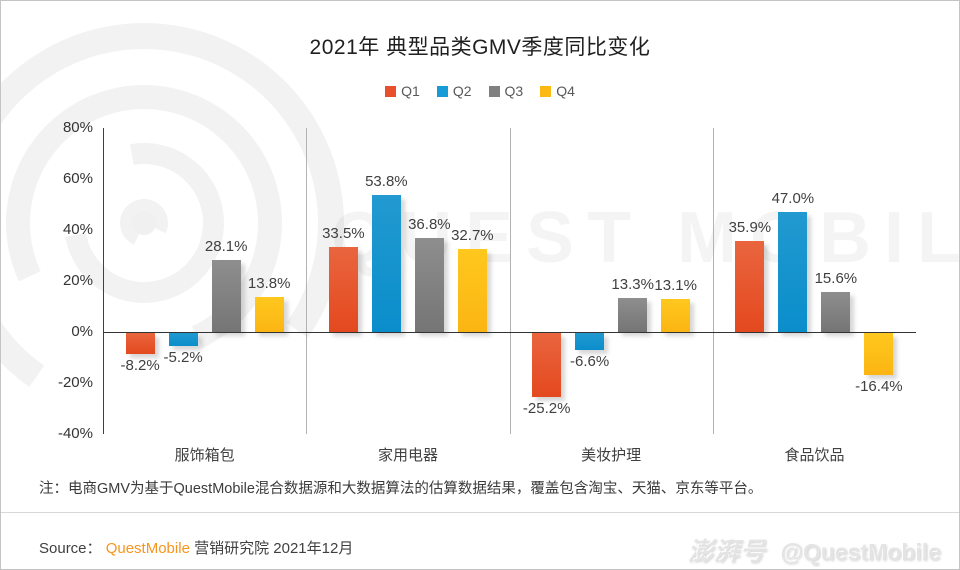  What do you see at coordinates (204, 455) in the screenshot?
I see `category-label-服饰箱包: 服饰箱包` at bounding box center [204, 455].